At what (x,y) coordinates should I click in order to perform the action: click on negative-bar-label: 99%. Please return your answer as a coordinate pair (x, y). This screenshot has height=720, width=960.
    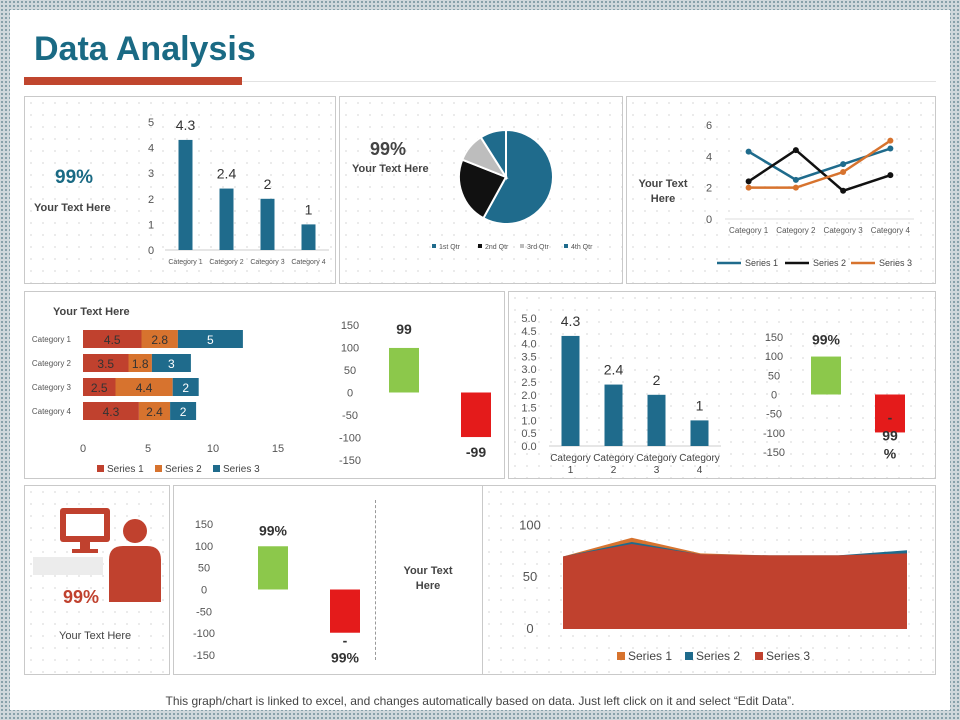
    Looking at the image, I should click on (345, 658).